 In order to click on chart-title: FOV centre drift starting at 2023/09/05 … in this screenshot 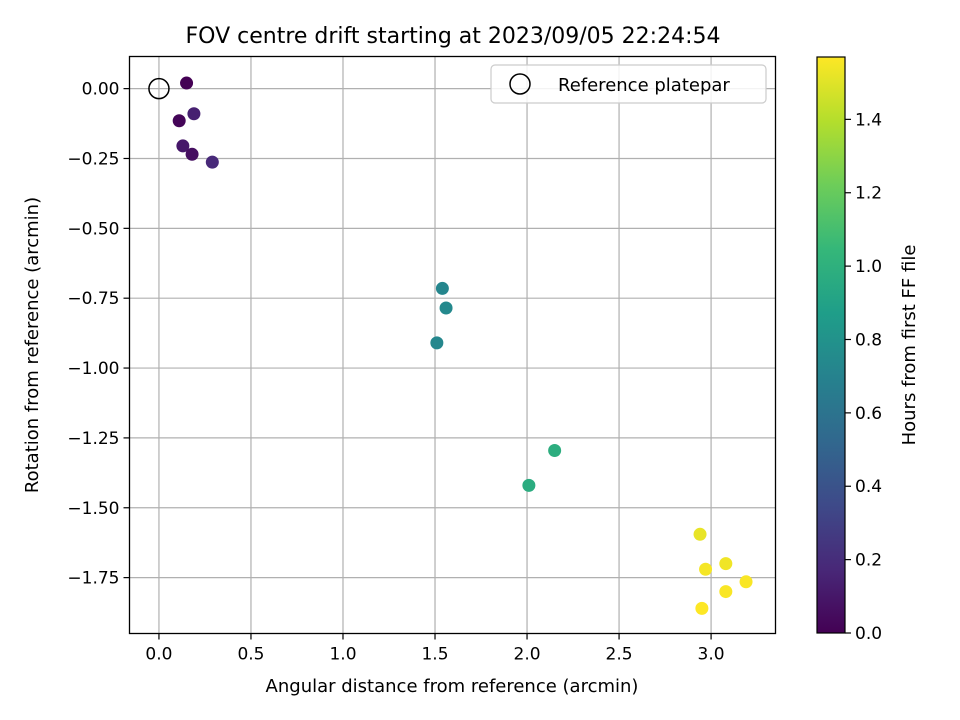, I will do `click(453, 36)`.